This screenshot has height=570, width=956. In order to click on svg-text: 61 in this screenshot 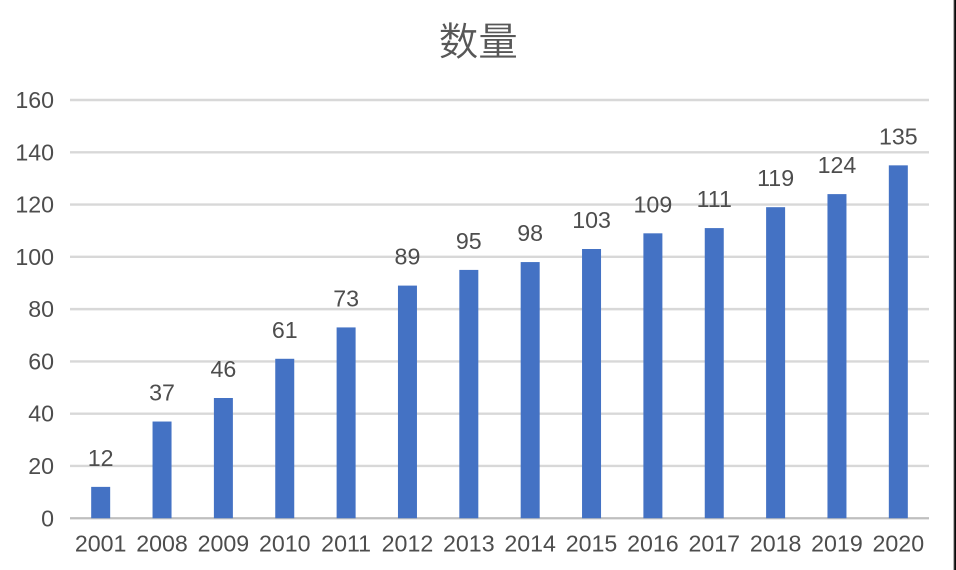, I will do `click(285, 330)`.